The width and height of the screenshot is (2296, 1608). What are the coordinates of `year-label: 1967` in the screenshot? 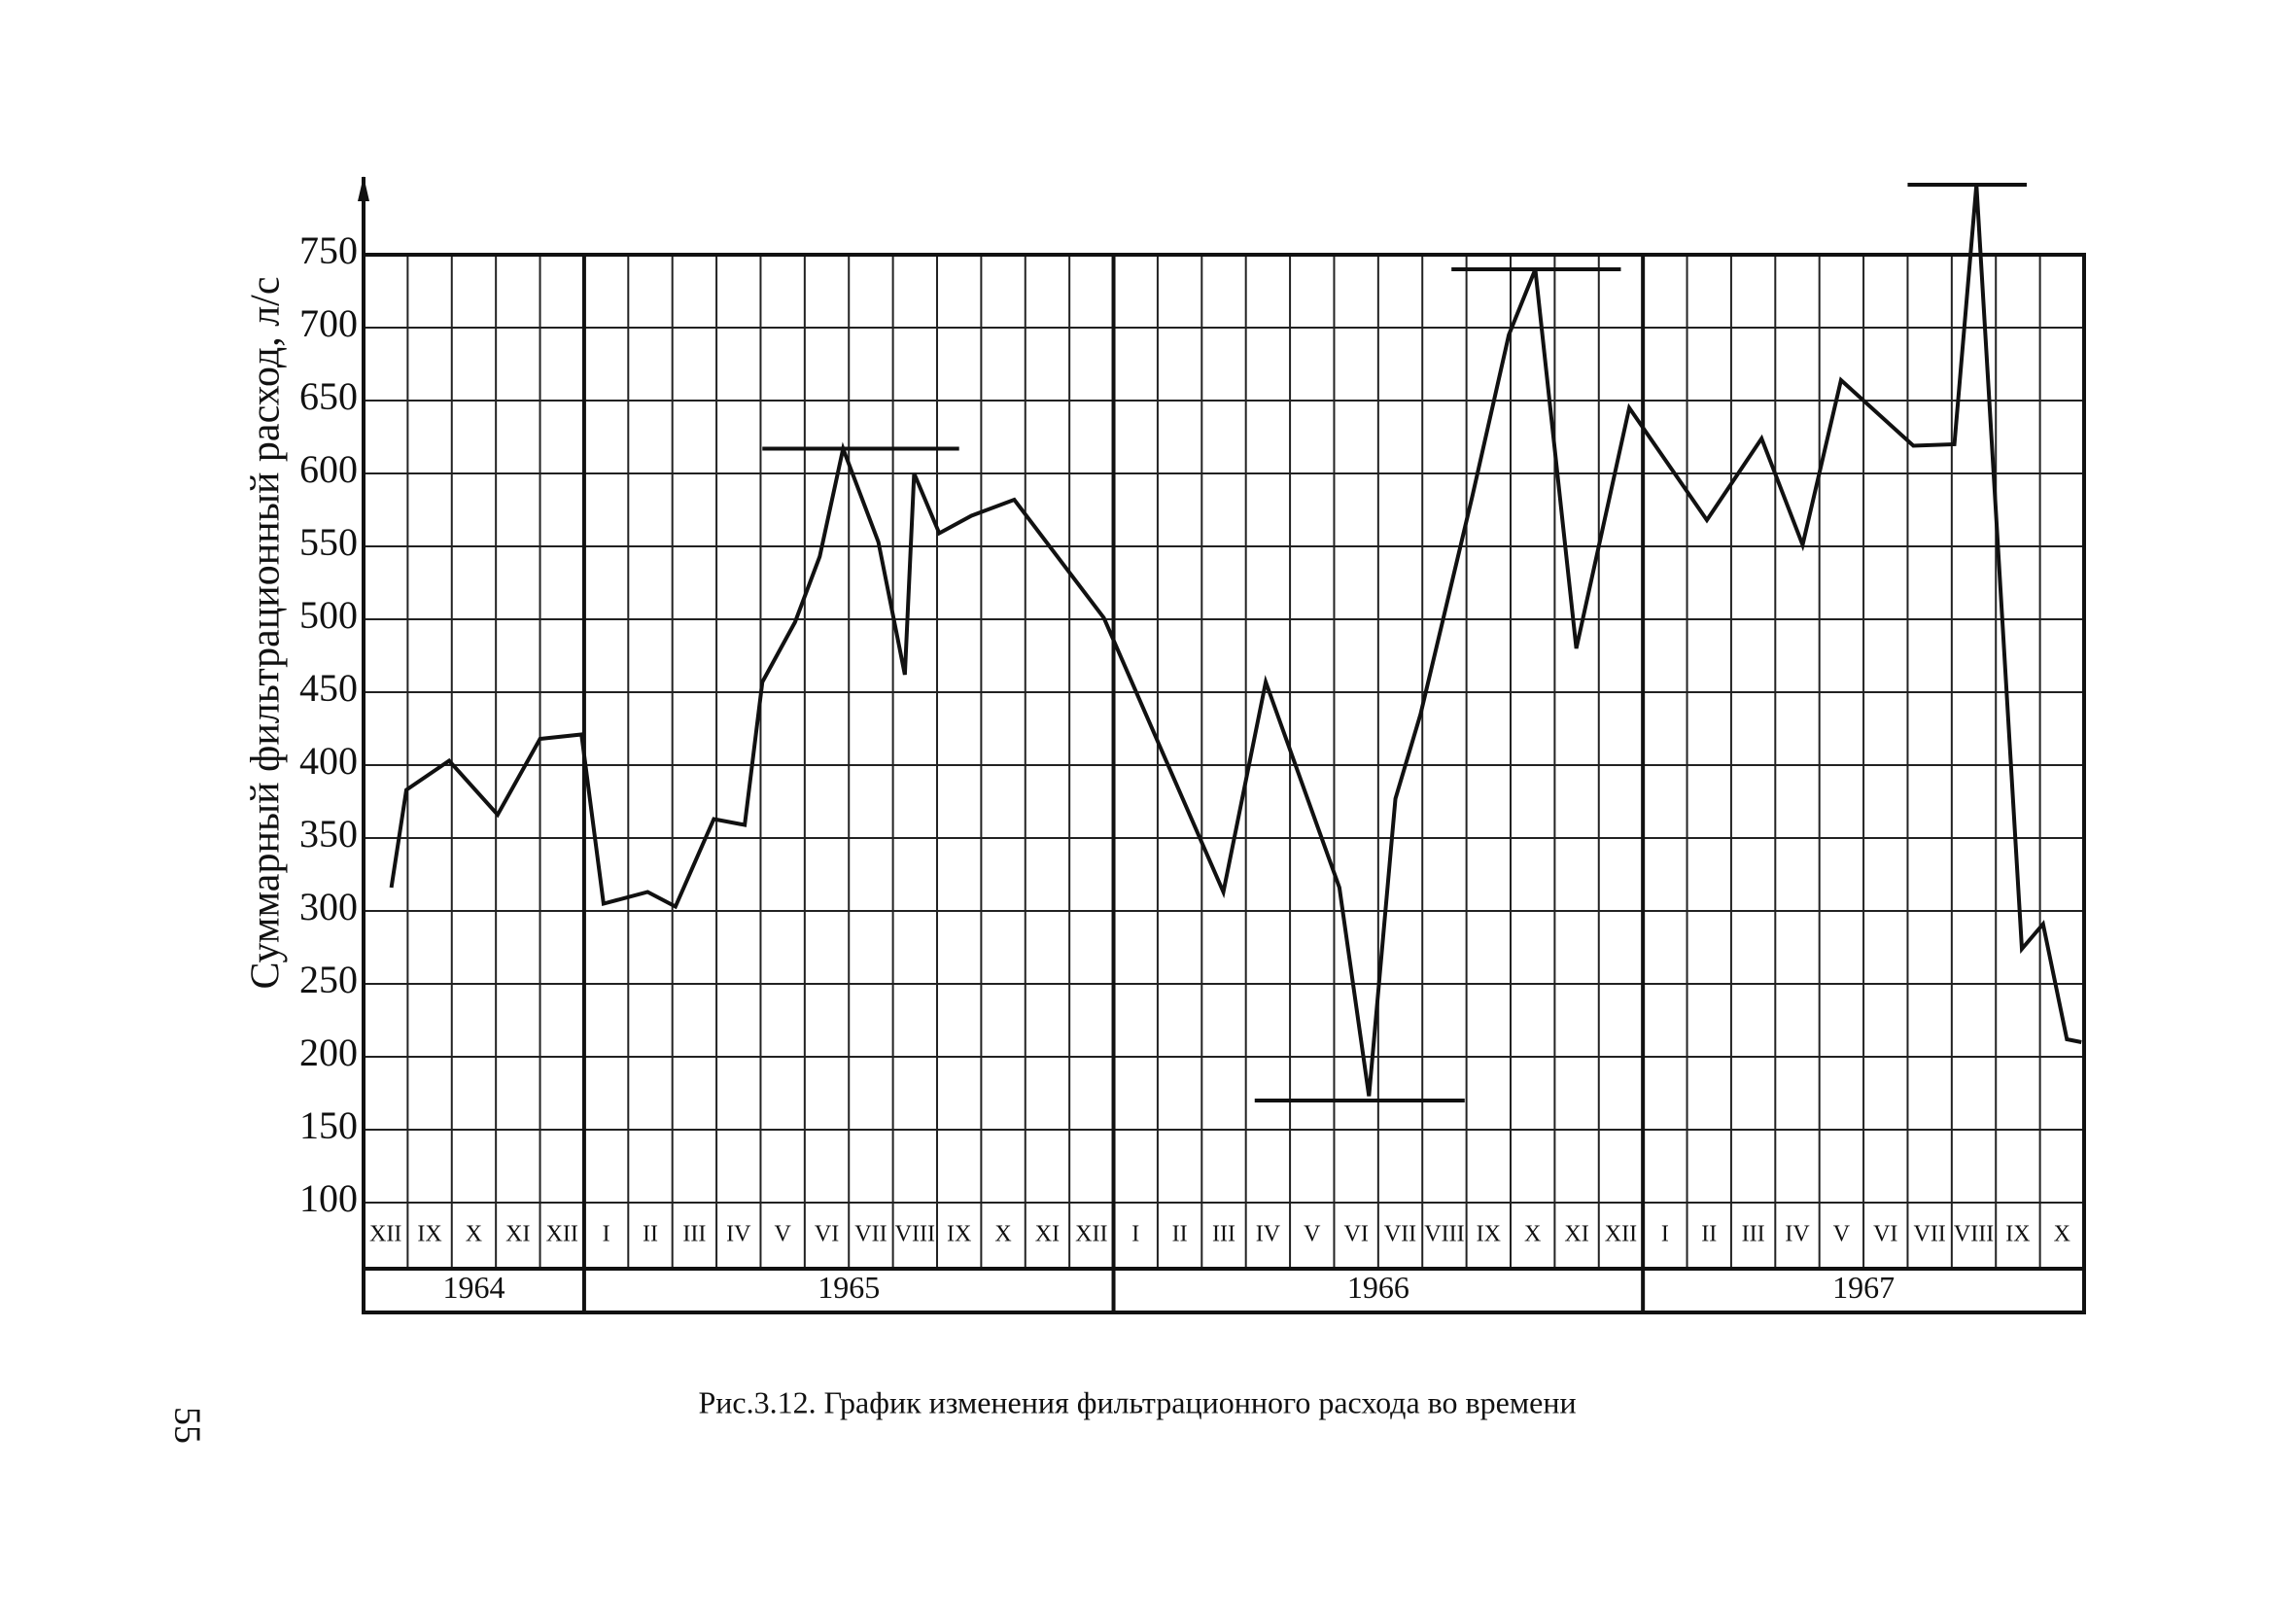 It's located at (1863, 1287).